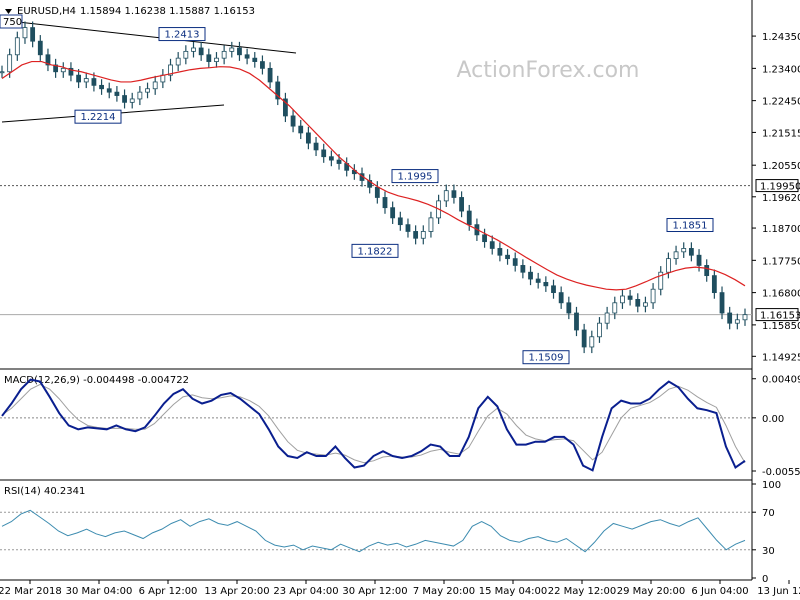 Image resolution: width=800 pixels, height=600 pixels. Describe the element at coordinates (44, 491) in the screenshot. I see `rsi-title: RSI(14) 40.2341` at that location.